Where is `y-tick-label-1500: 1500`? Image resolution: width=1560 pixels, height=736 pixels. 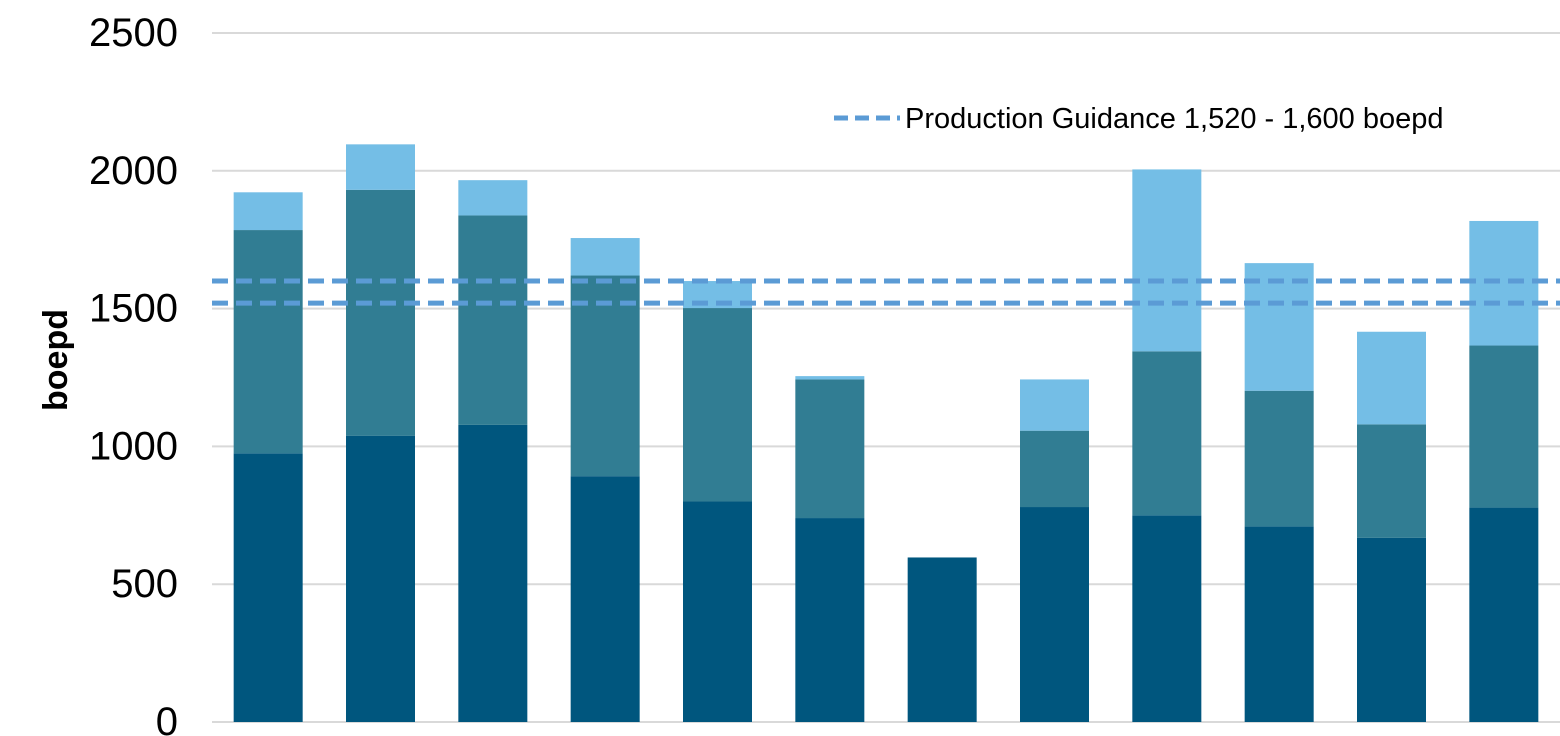 y-tick-label-1500: 1500 is located at coordinates (133, 309).